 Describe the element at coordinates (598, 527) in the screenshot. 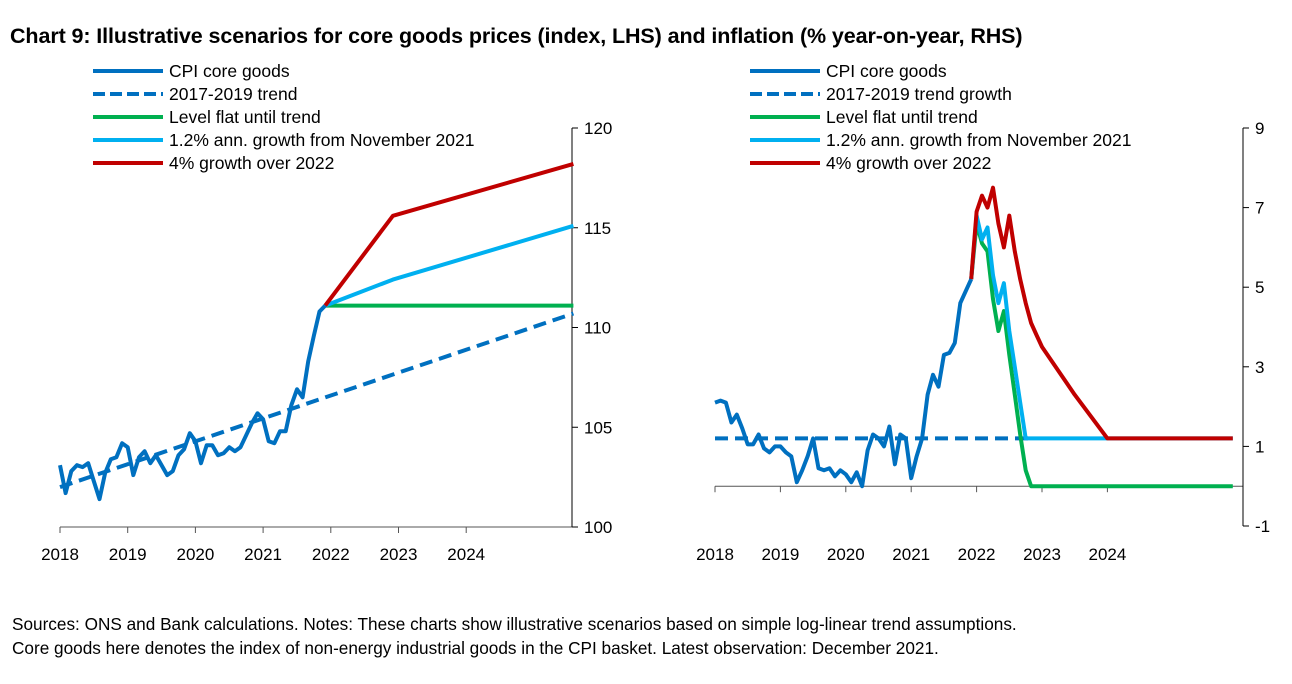

I see `y-tick-label: 100` at that location.